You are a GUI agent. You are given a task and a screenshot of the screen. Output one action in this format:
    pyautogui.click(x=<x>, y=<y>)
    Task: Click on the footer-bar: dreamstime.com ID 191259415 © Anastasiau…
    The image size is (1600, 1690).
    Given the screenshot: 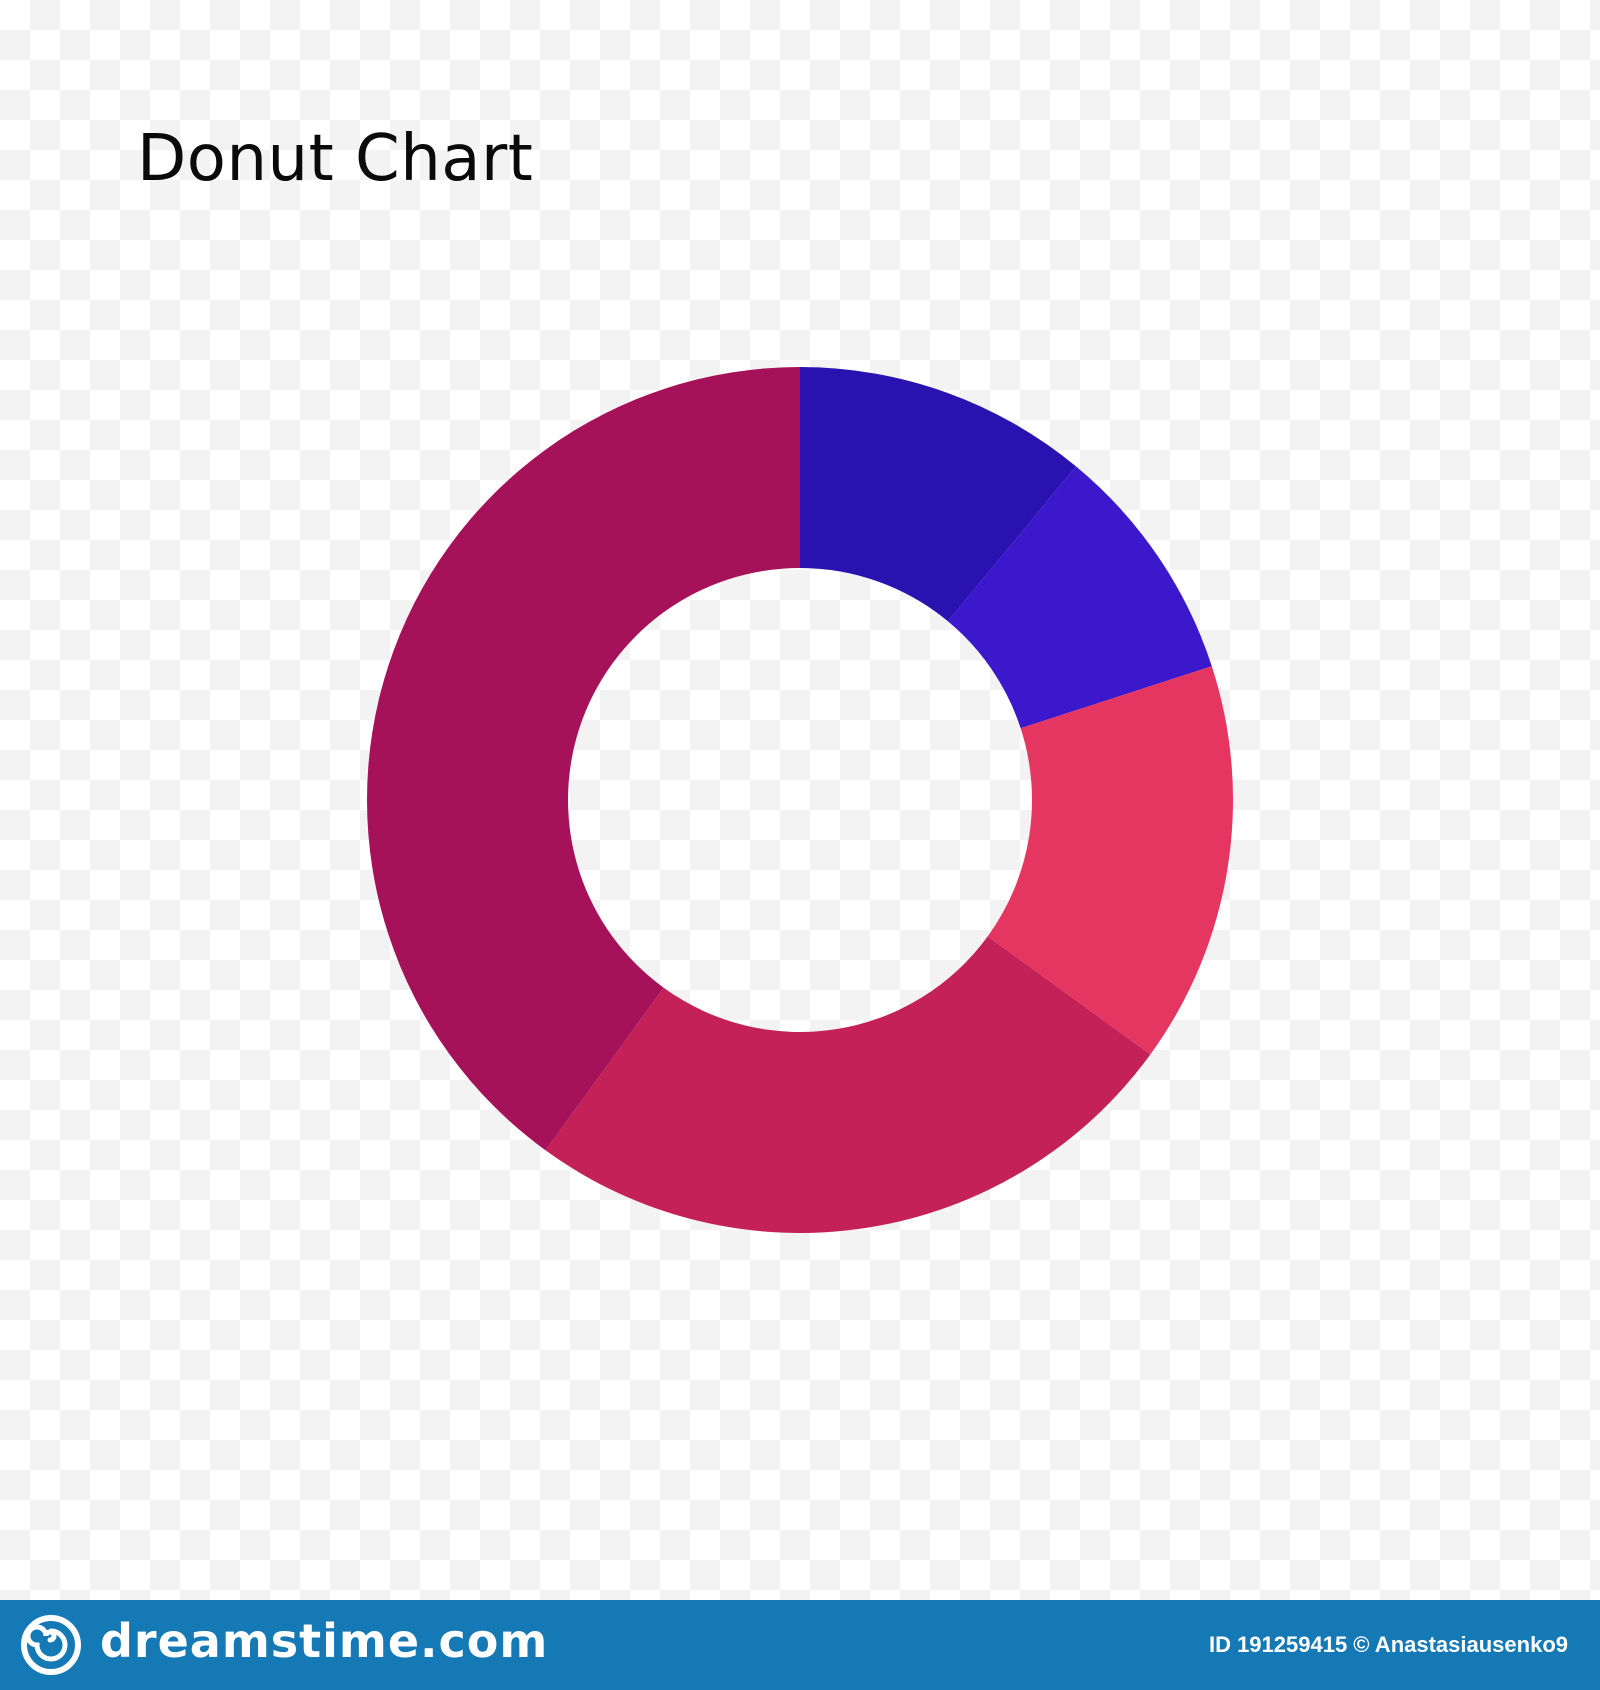 What is the action you would take?
    pyautogui.click(x=800, y=1645)
    